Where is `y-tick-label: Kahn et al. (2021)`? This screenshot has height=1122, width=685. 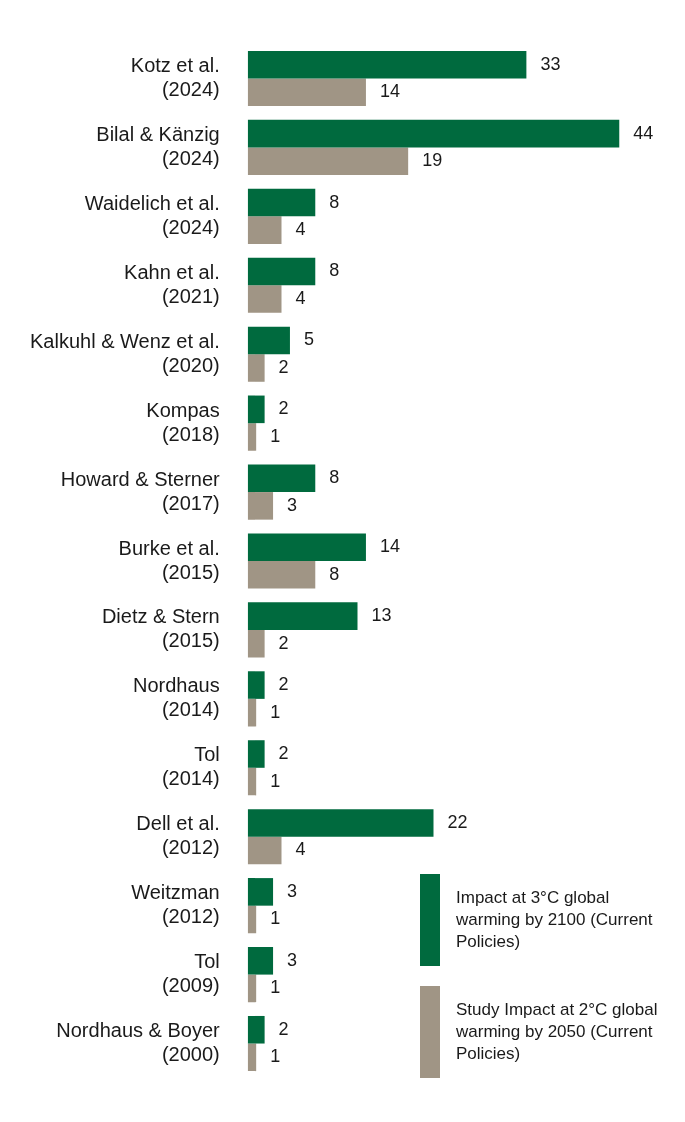 y-tick-label: Kahn et al. (2021) is located at coordinates (172, 283).